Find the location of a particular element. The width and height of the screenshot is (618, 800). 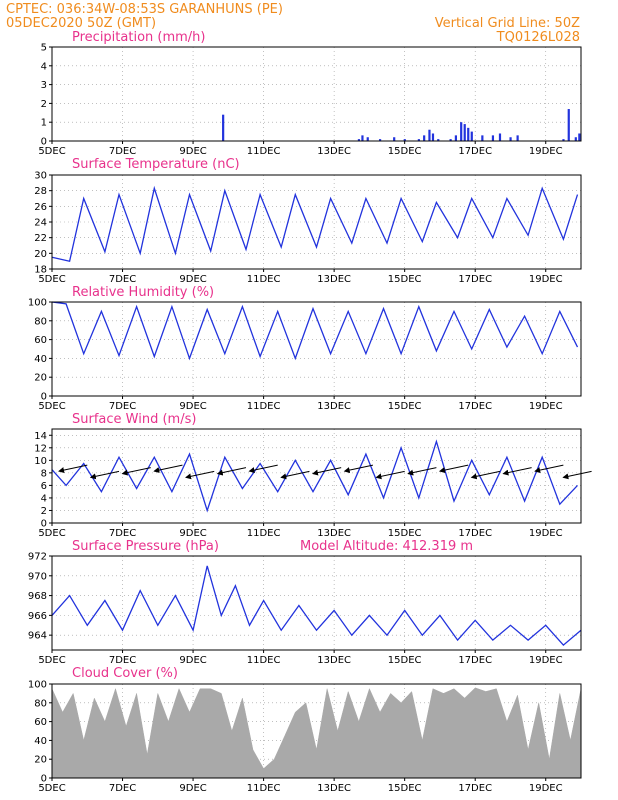

temp-xtick-label: 17DEC is located at coordinates (475, 279).